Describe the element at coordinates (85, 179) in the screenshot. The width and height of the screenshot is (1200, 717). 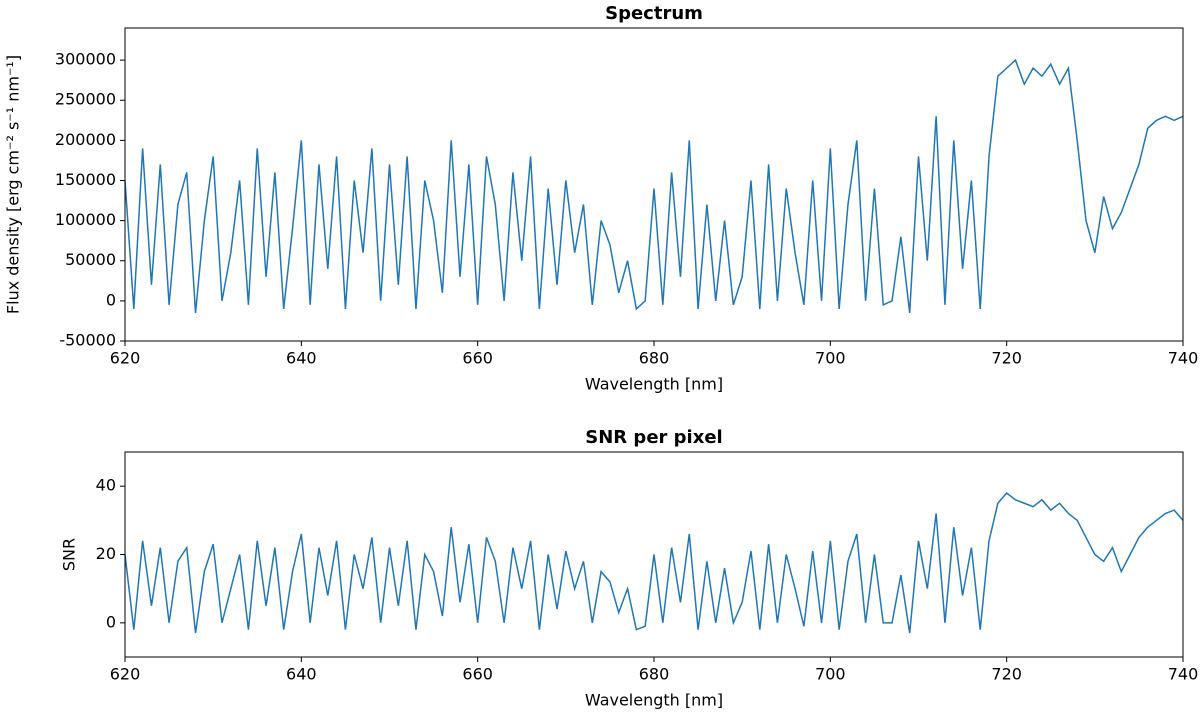
I see `y-tick-label: 150000` at that location.